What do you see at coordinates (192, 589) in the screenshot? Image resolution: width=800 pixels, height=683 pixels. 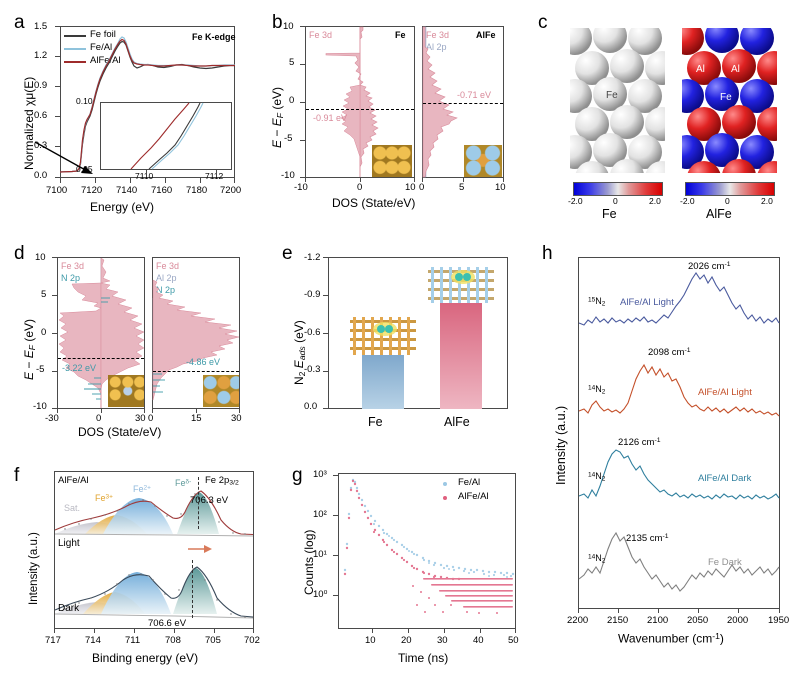 I see `panel-f-marker-dark` at bounding box center [192, 589].